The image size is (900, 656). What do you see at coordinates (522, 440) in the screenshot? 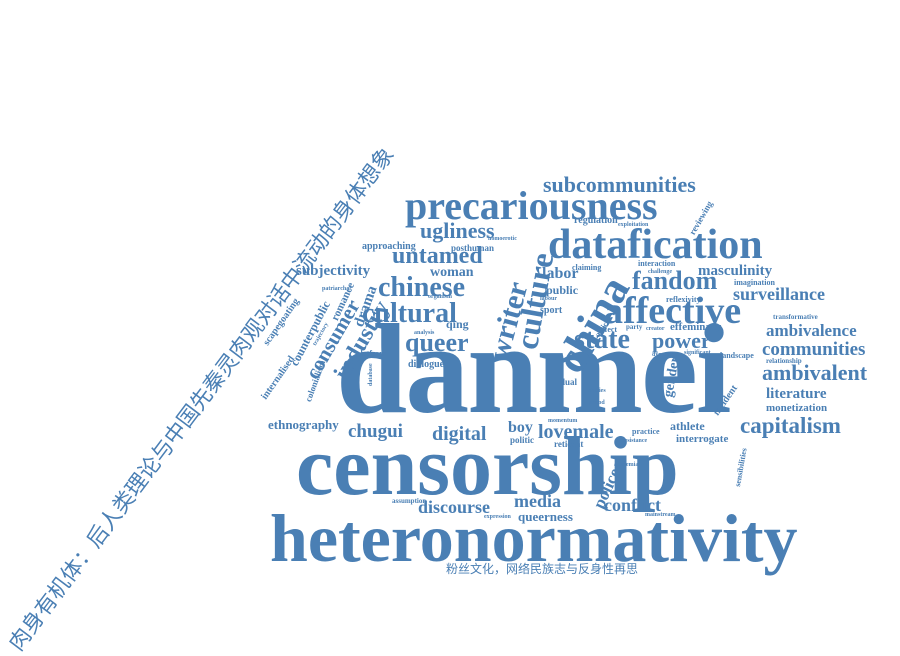
I see `word-politic: politic` at bounding box center [522, 440].